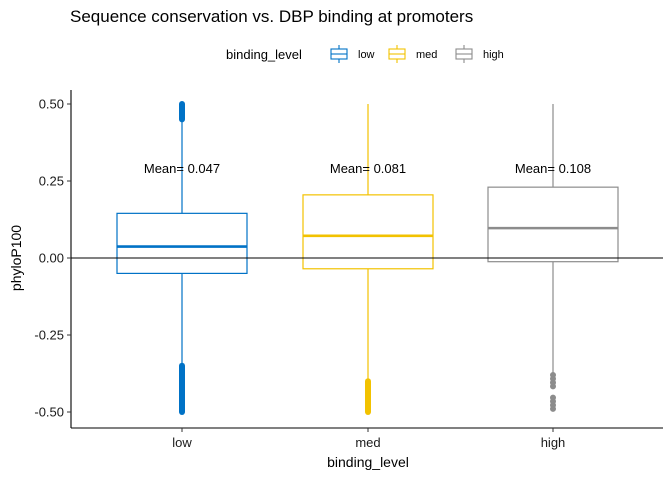 The height and width of the screenshot is (480, 672). I want to click on x-tick-label: low, so click(182, 442).